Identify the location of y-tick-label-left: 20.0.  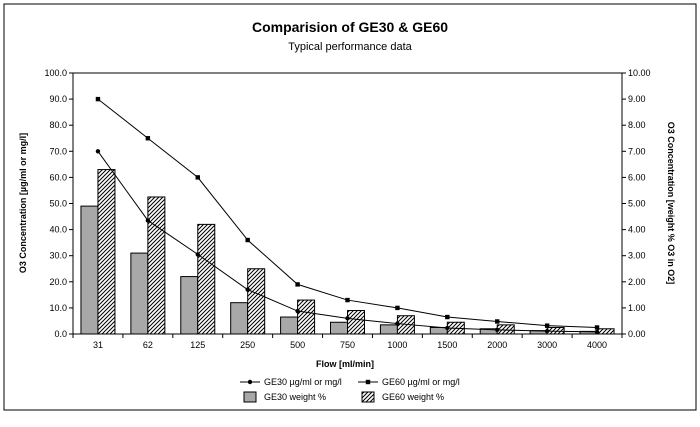
(58, 282).